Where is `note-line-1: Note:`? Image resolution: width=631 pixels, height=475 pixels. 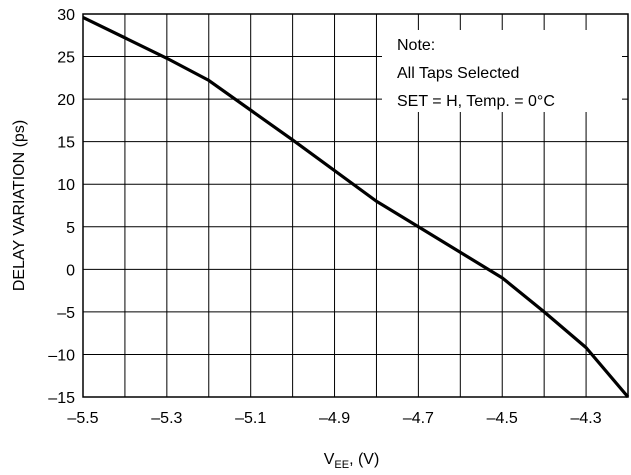
note-line-1: Note: is located at coordinates (416, 45).